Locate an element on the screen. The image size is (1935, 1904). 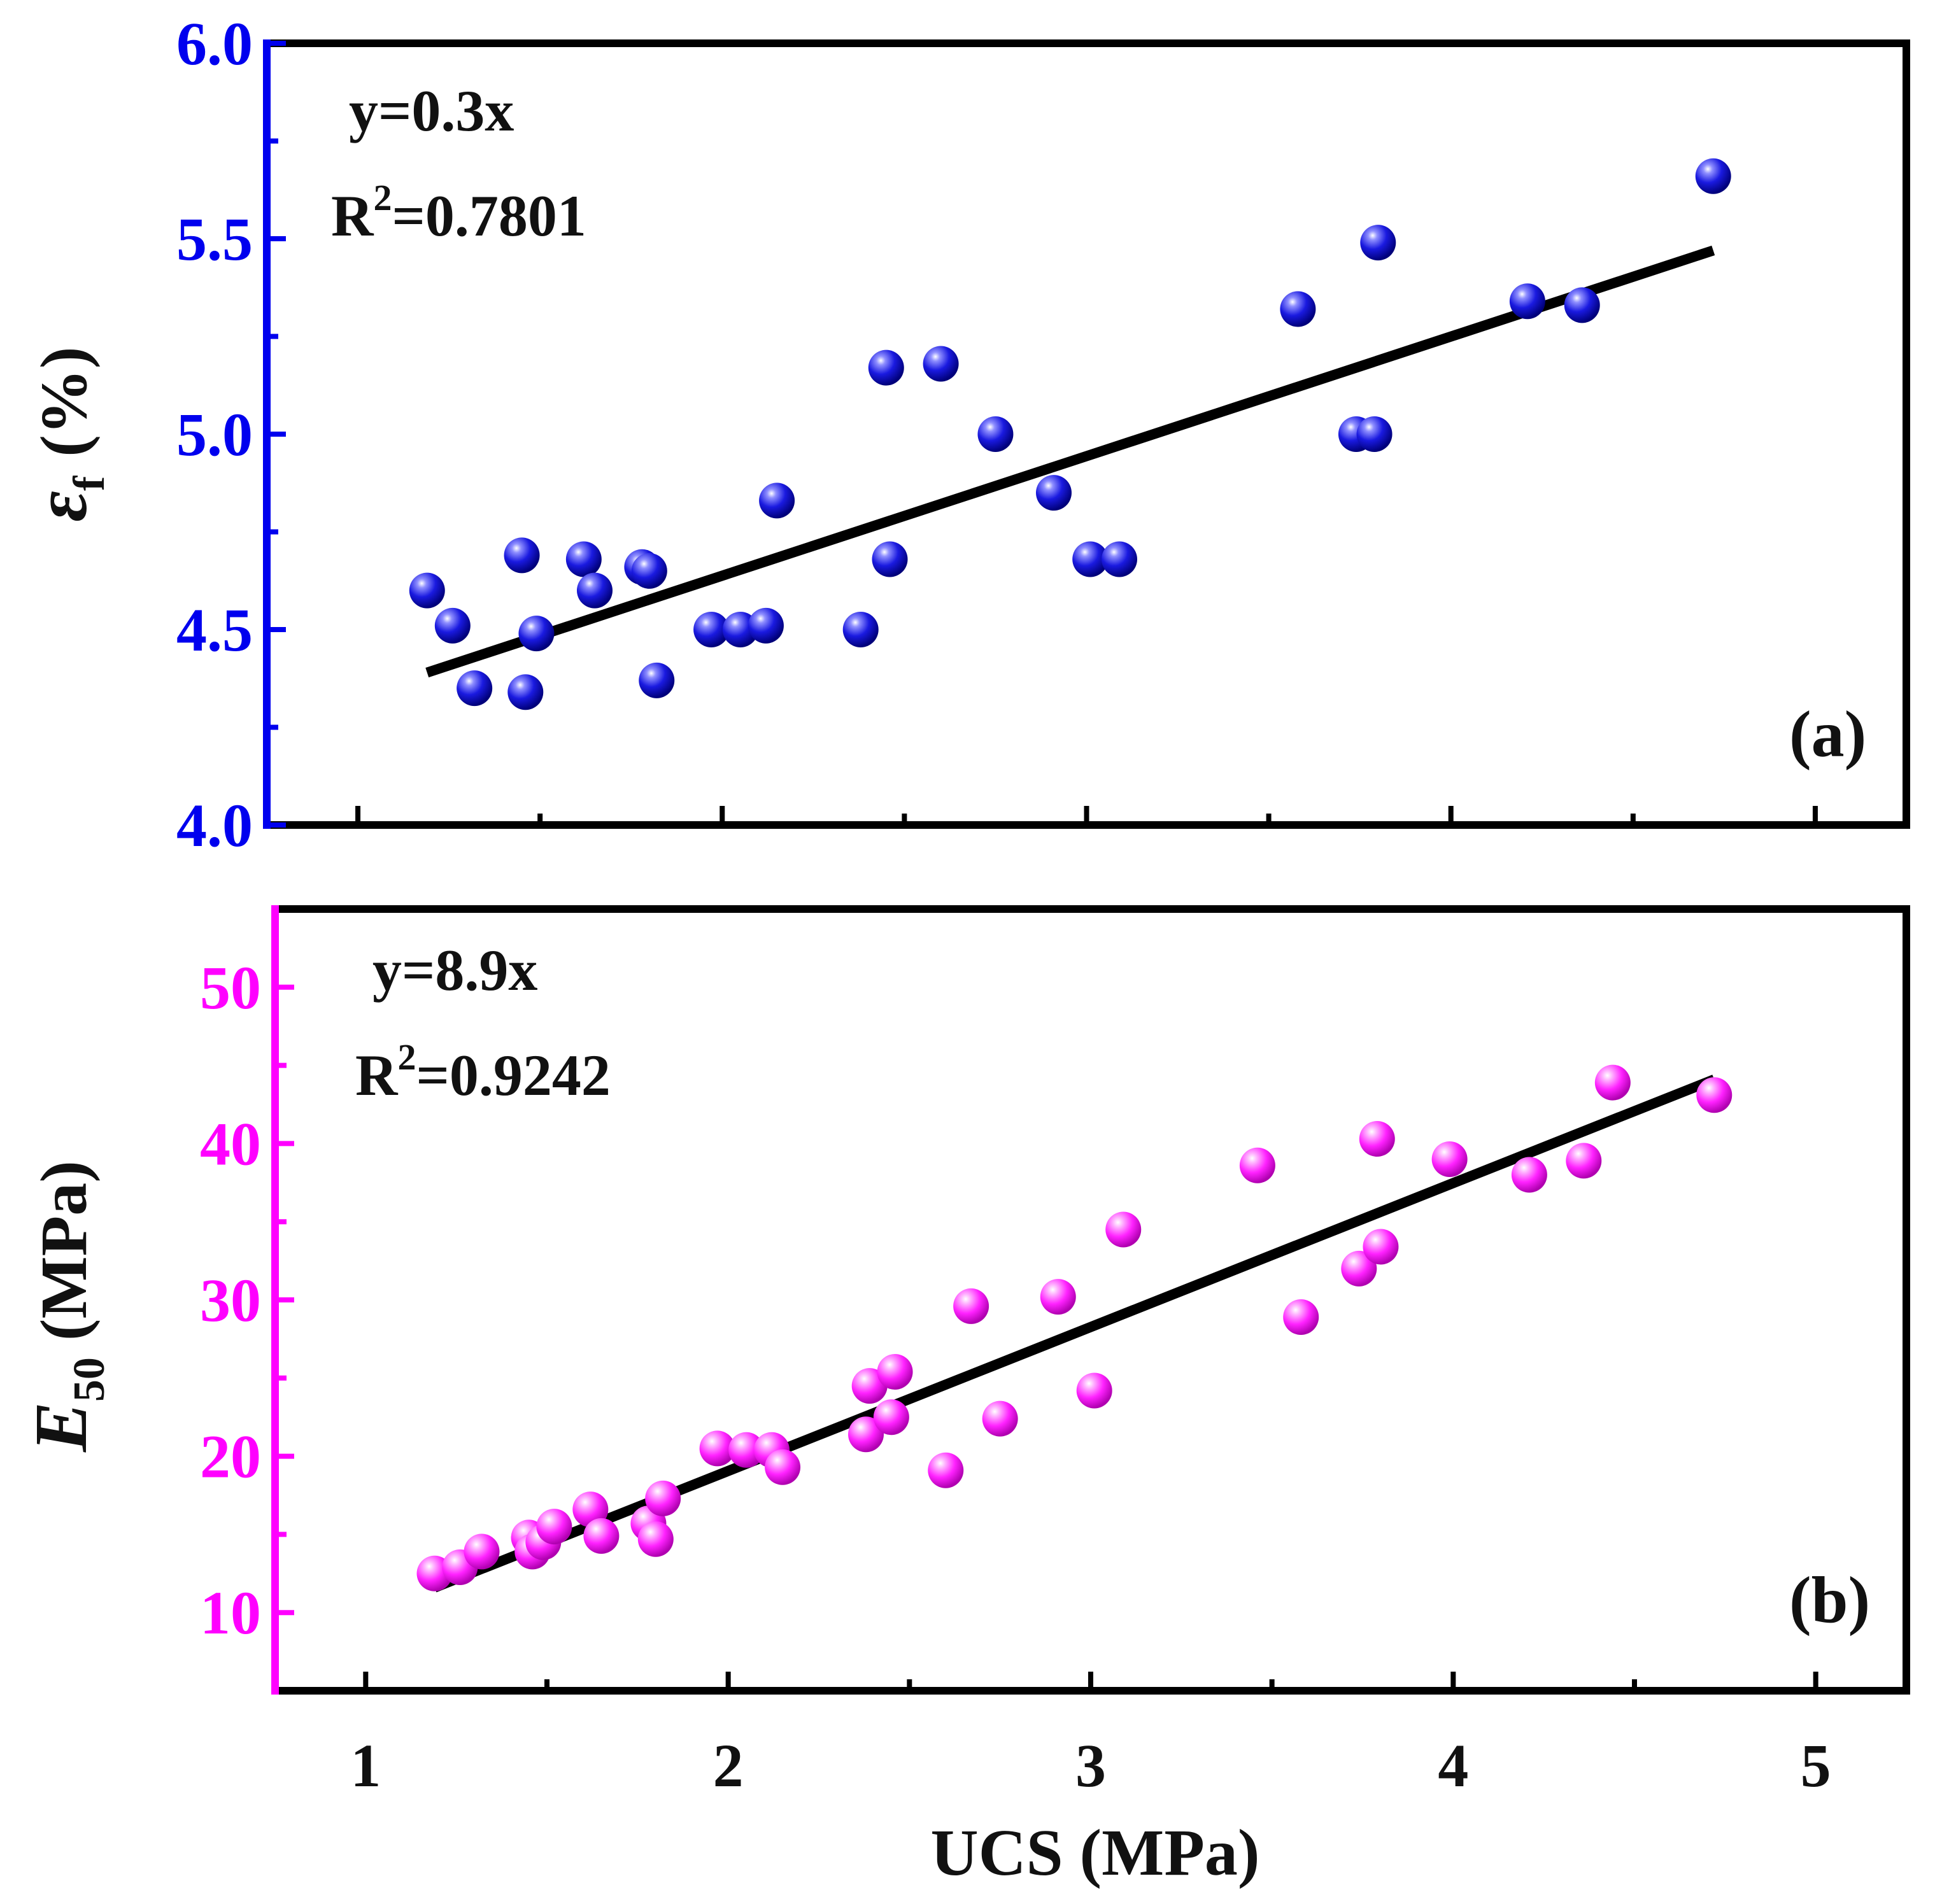
panel-b-r2-prefix: R is located at coordinates (377, 1075).